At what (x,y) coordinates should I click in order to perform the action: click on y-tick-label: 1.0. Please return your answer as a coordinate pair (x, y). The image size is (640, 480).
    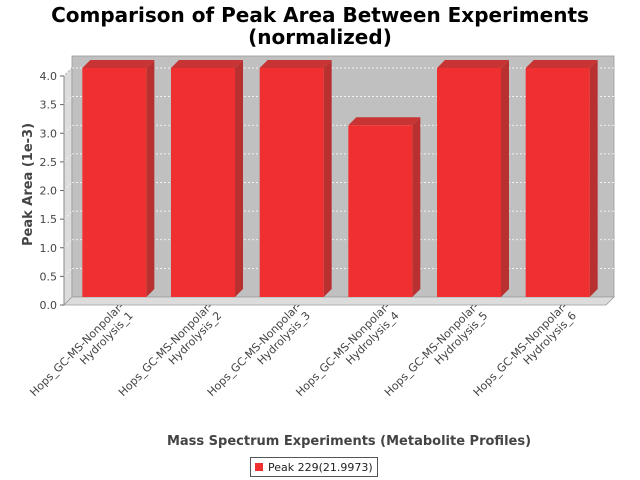
    Looking at the image, I should click on (49, 248).